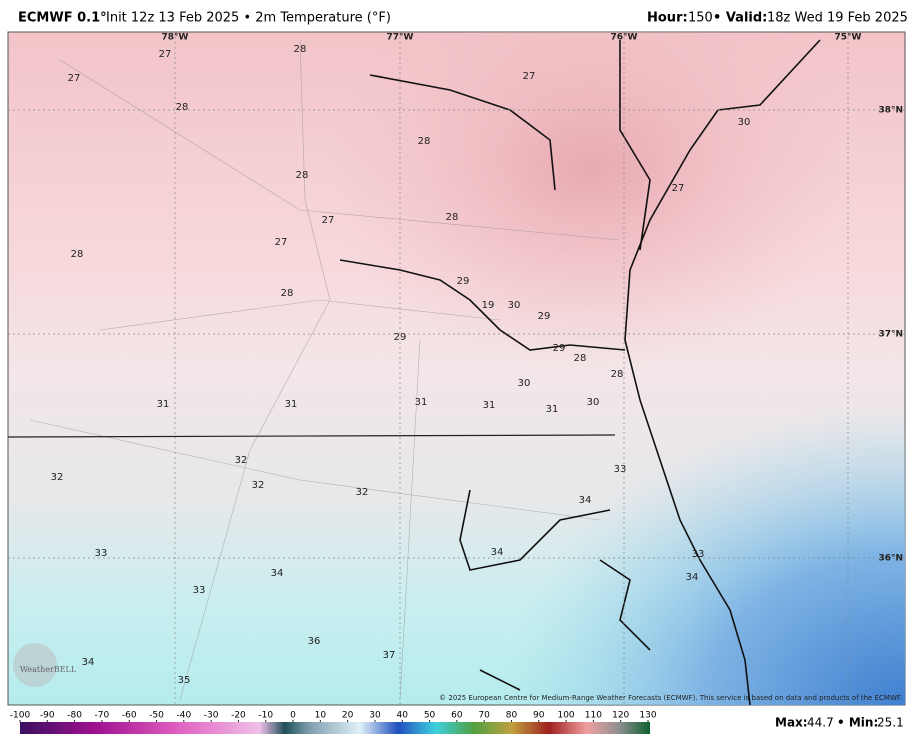 The height and width of the screenshot is (750, 913). What do you see at coordinates (348, 716) in the screenshot?
I see `colorbar-label: 20` at bounding box center [348, 716].